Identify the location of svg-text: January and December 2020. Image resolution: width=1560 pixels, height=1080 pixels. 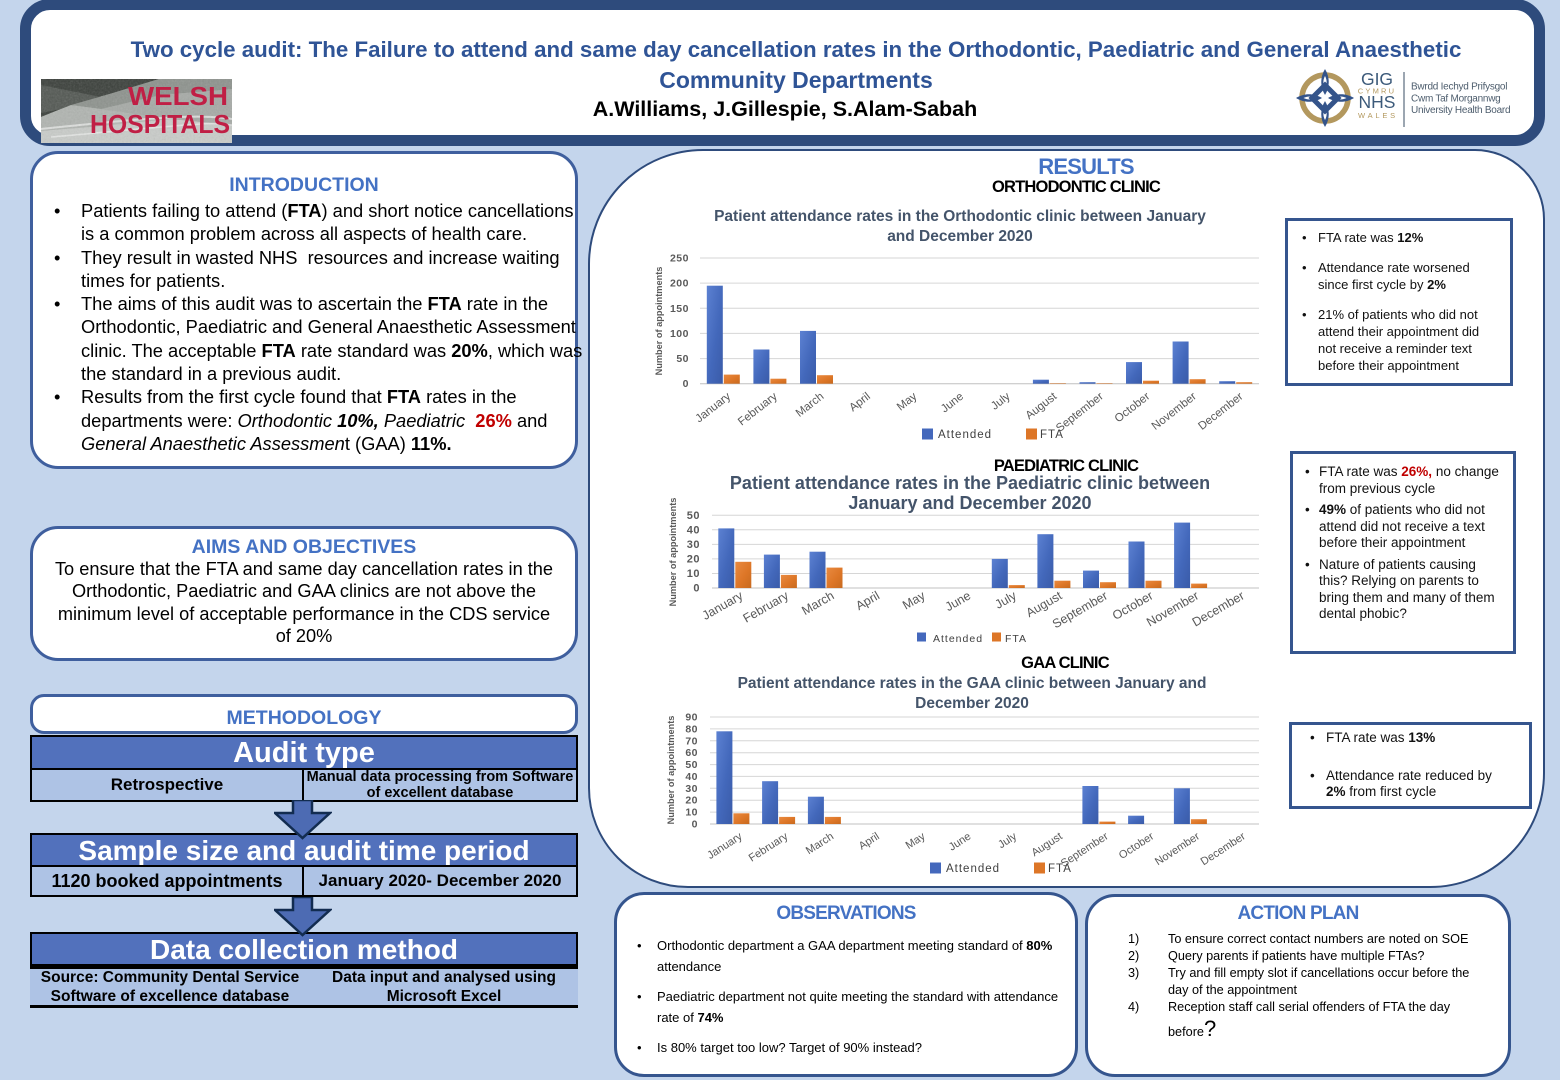
(969, 503).